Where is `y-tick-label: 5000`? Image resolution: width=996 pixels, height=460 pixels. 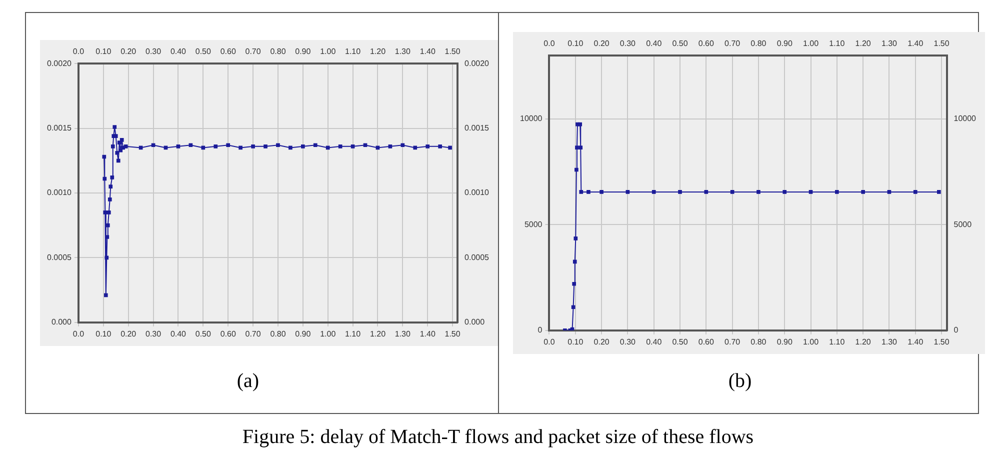
y-tick-label: 5000 is located at coordinates (533, 224).